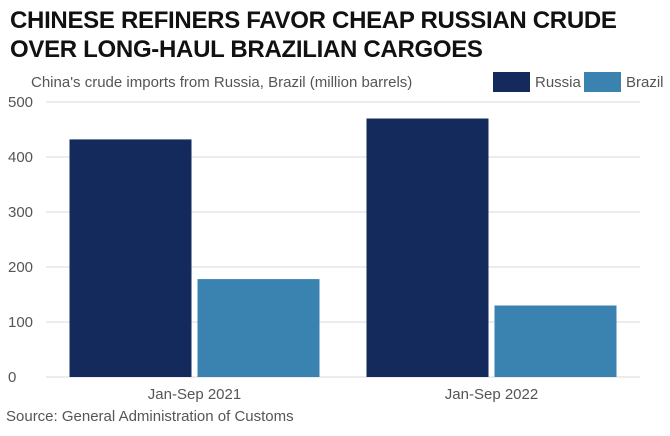 This screenshot has height=436, width=670. Describe the element at coordinates (246, 49) in the screenshot. I see `chart-title-line-2: OVER LONG-HAUL BRAZILIAN CARGOES` at that location.